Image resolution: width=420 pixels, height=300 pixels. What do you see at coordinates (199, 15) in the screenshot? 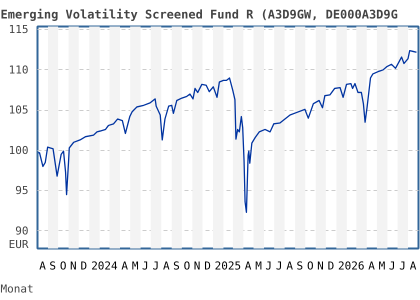
I see `chart-title: Emerging Volatility Screened Fund R (A3D9GW, DE000A3D9G` at bounding box center [199, 15].